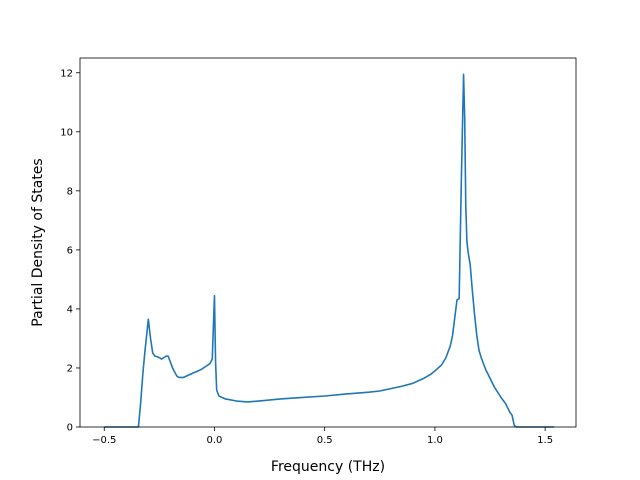  I want to click on x-tick-label: −0.5, so click(104, 440).